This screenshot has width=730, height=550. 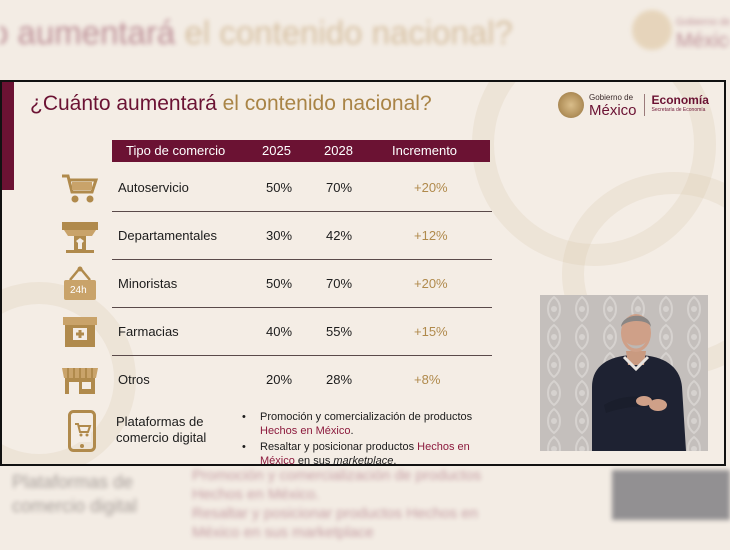 What do you see at coordinates (167, 235) in the screenshot?
I see `row-type: Departamentales` at bounding box center [167, 235].